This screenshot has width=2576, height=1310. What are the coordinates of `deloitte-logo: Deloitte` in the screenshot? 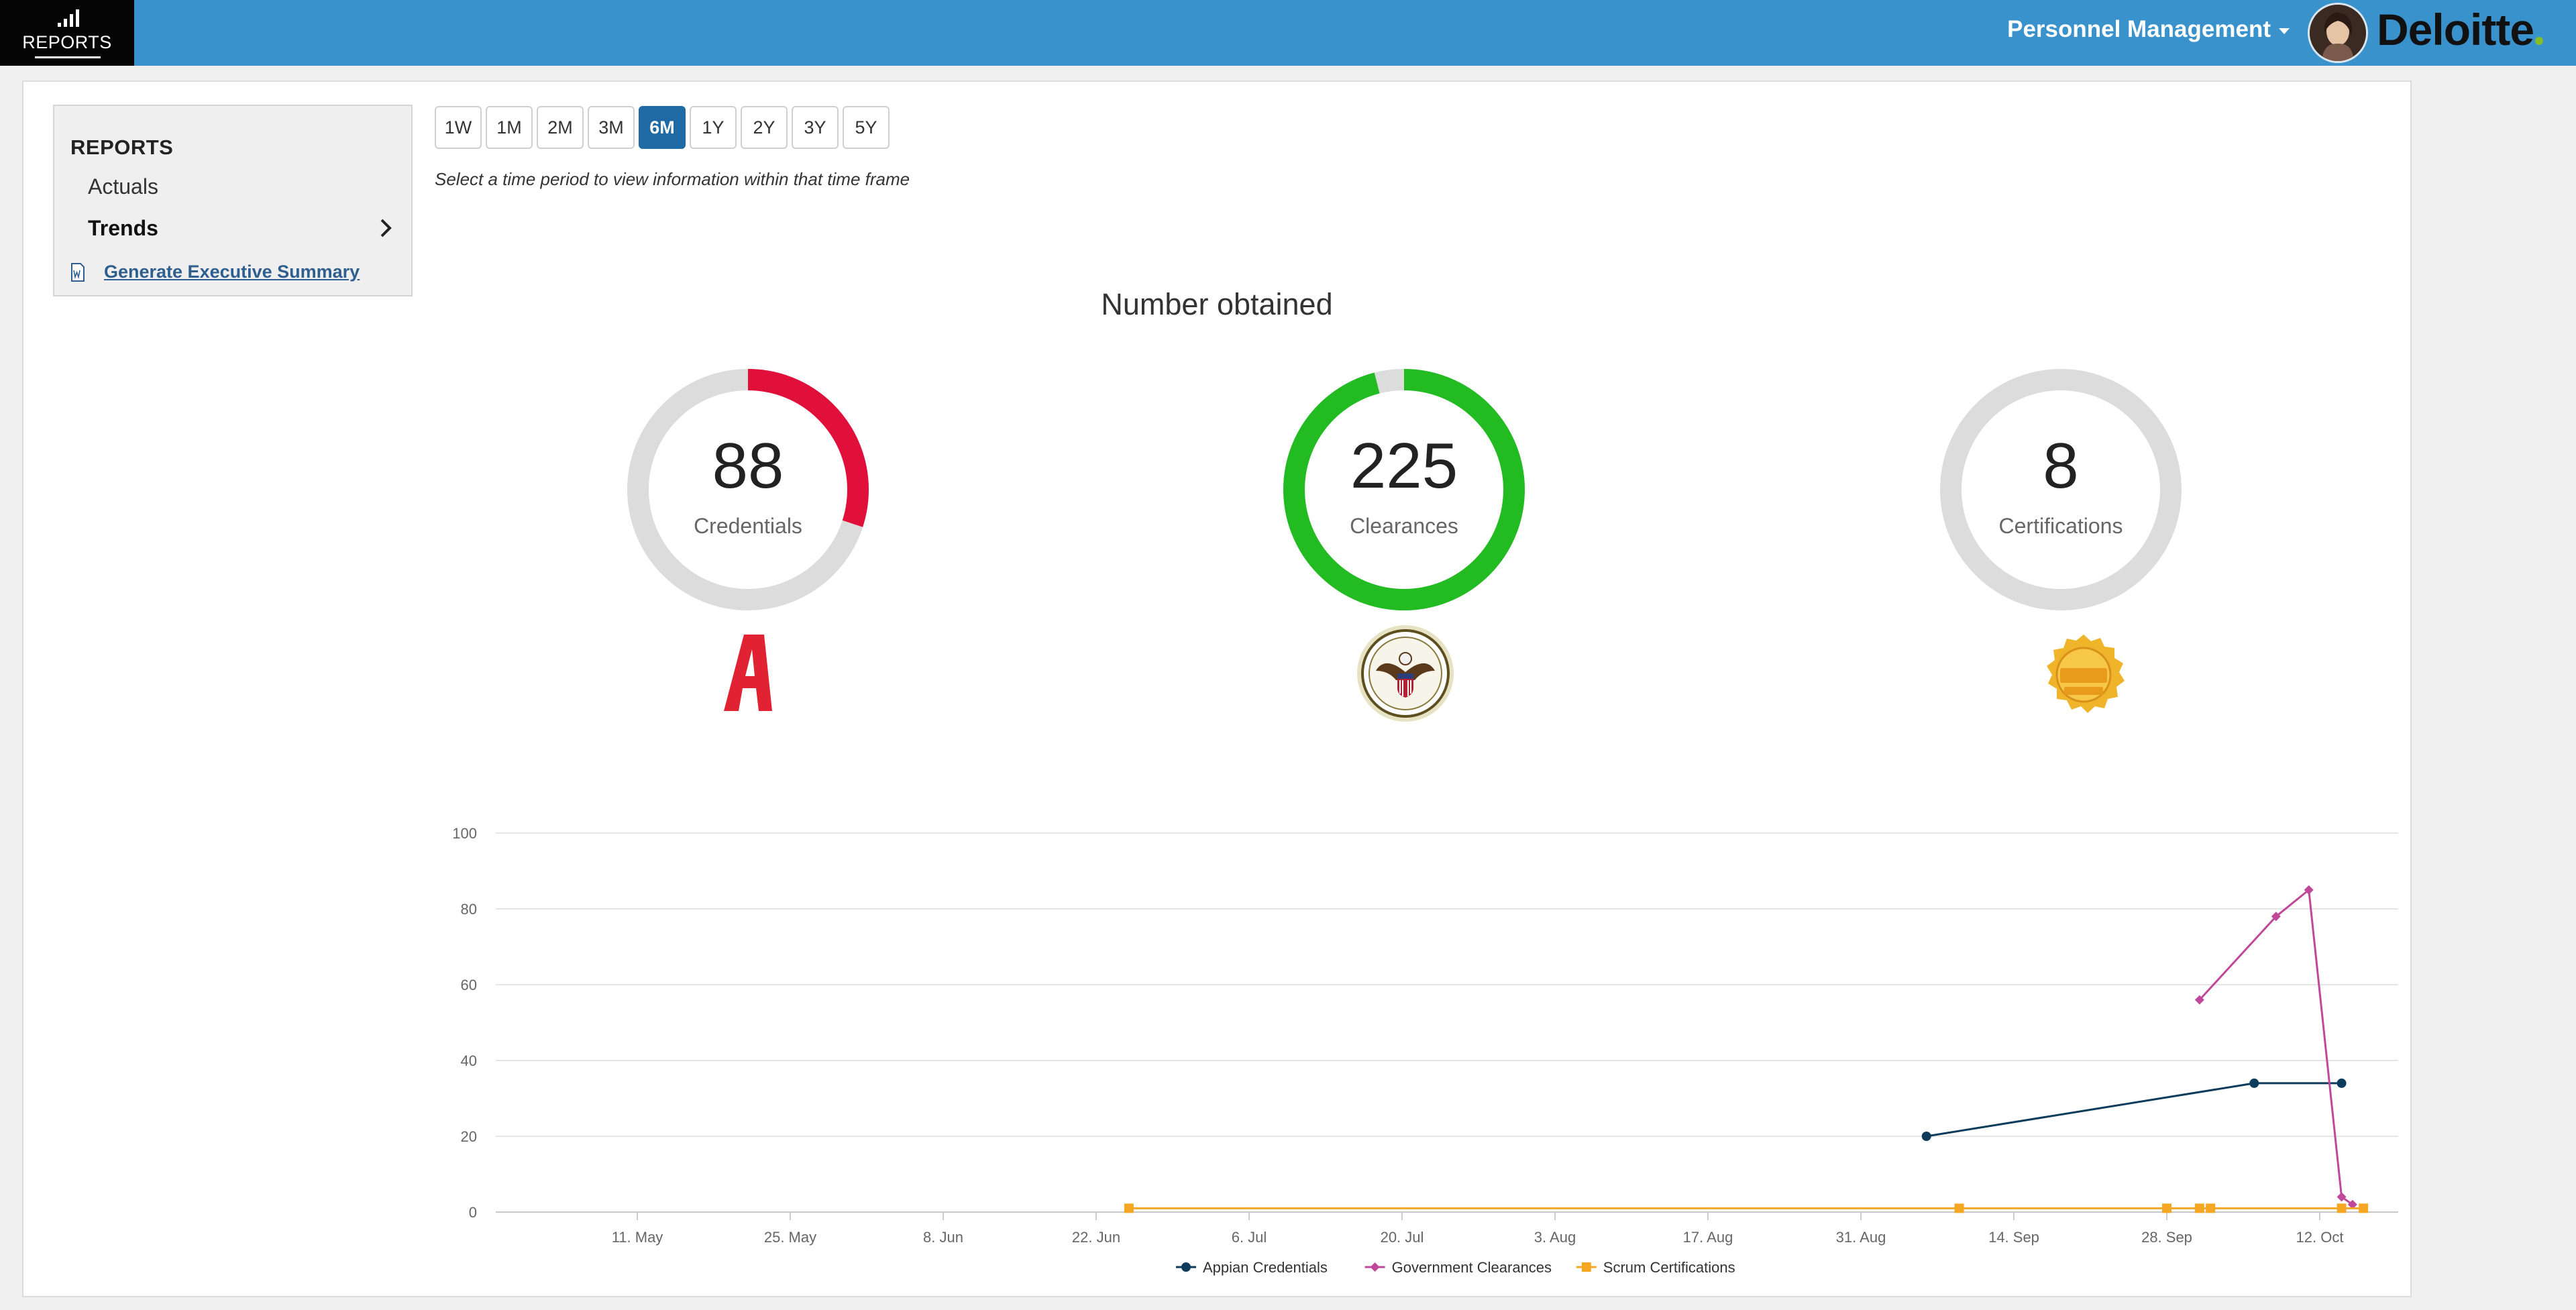 It's located at (2460, 29).